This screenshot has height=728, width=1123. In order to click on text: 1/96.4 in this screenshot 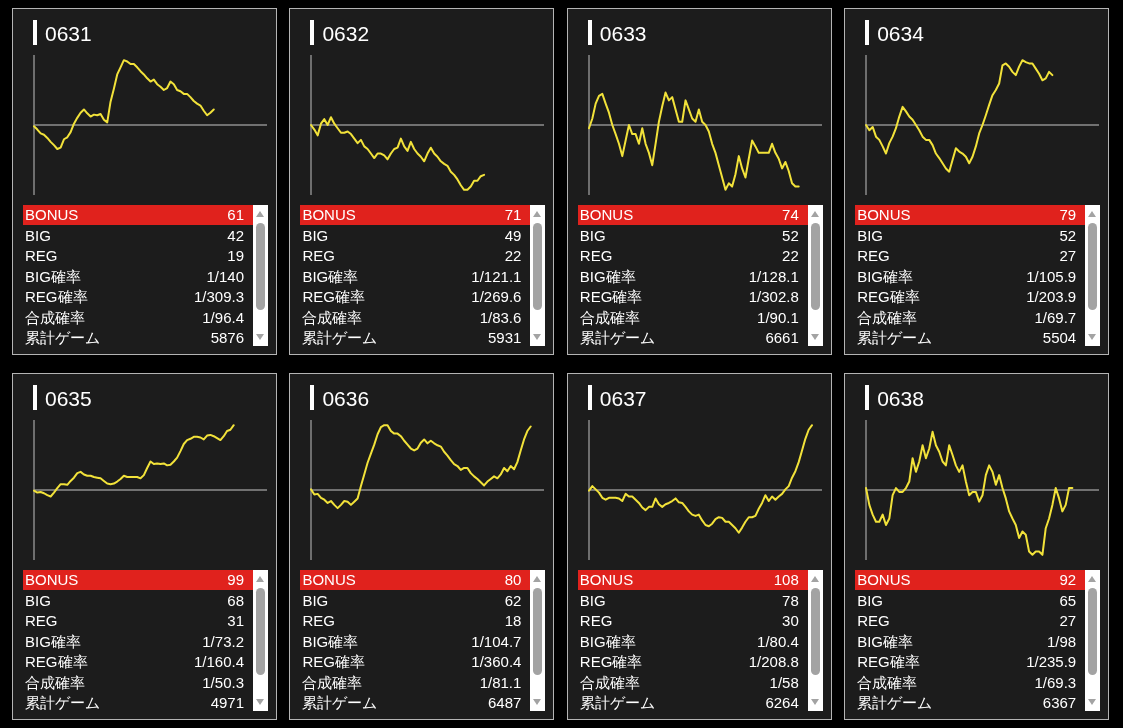, I will do `click(223, 317)`.